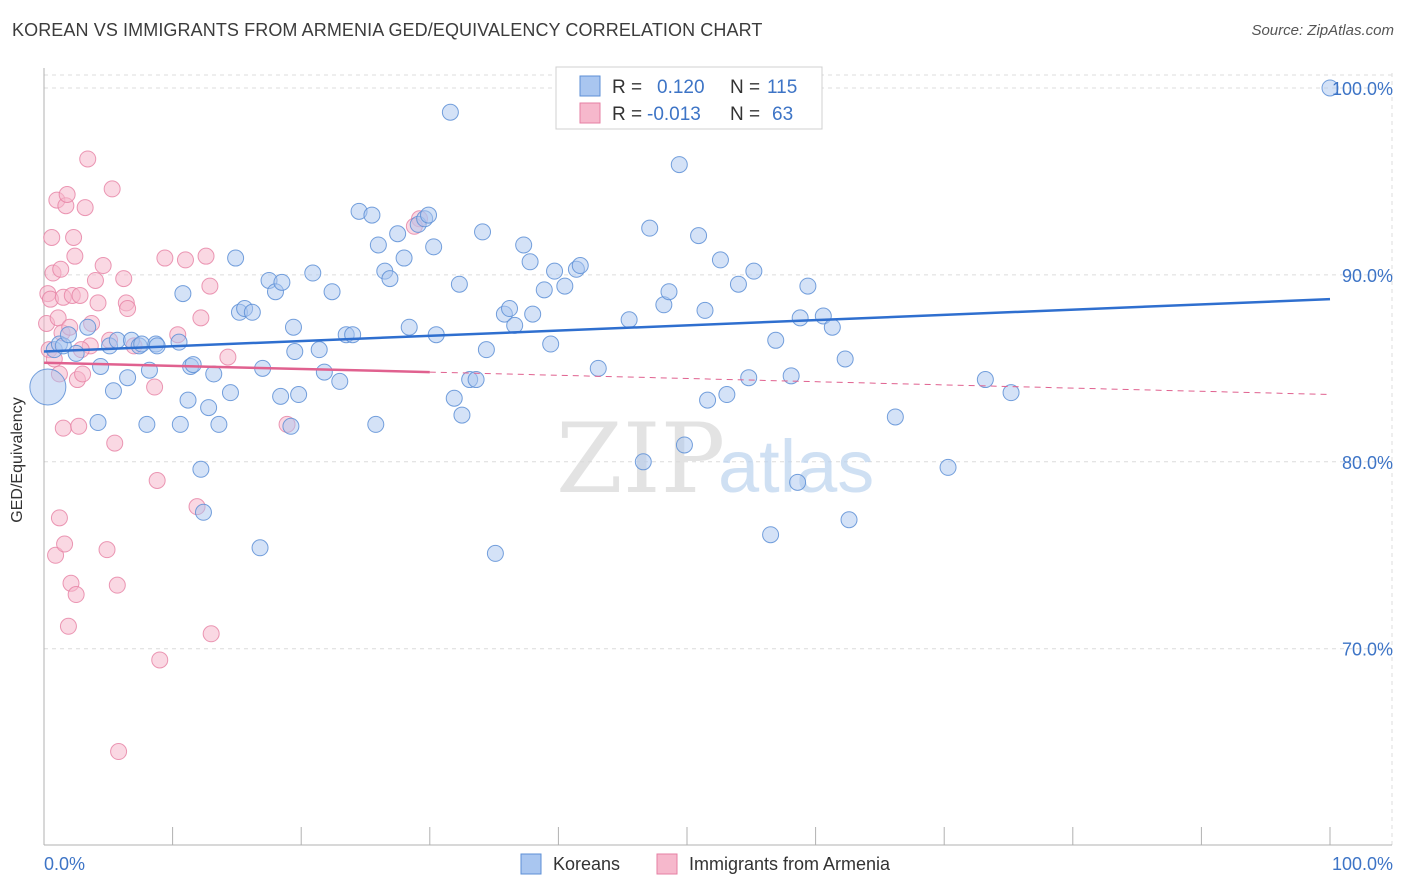 The image size is (1406, 892). I want to click on legend-swatch-armenia, so click(590, 113).